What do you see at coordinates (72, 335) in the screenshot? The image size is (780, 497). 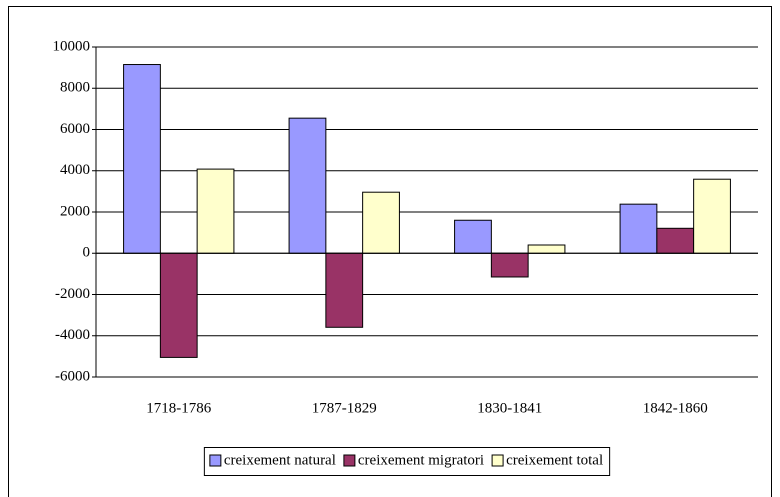 I see `y-tick-label: -4000` at bounding box center [72, 335].